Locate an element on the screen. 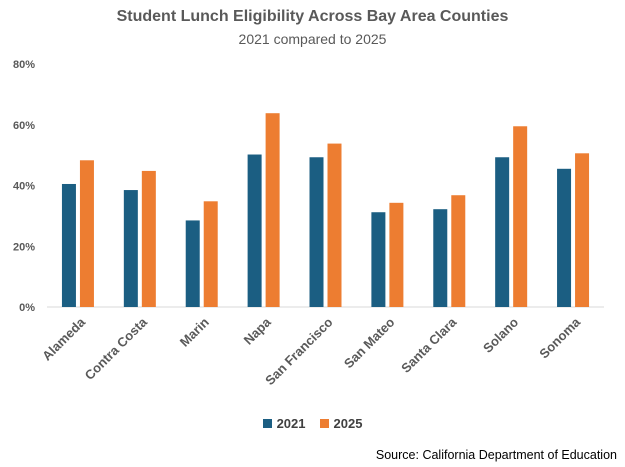 The image size is (625, 467). y-tick-label: 40% is located at coordinates (24, 187).